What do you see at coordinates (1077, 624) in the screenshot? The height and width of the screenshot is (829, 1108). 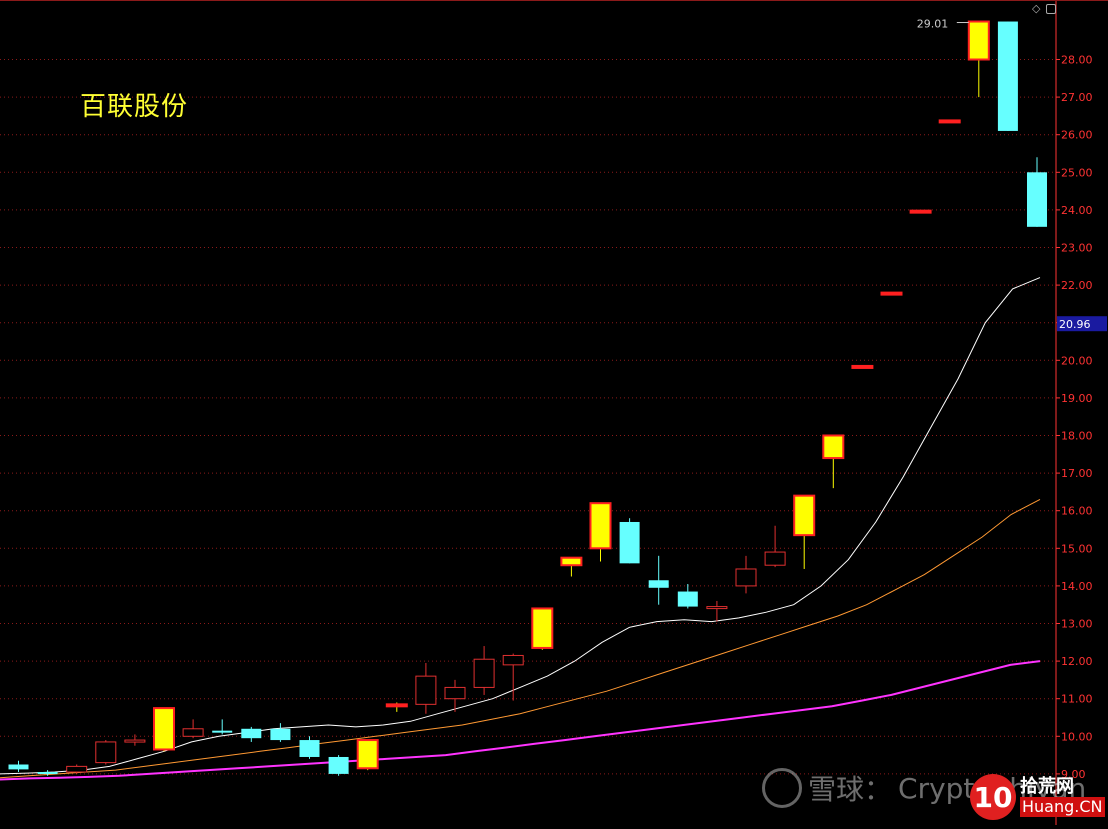 I see `tick-label: 13.00` at bounding box center [1077, 624].